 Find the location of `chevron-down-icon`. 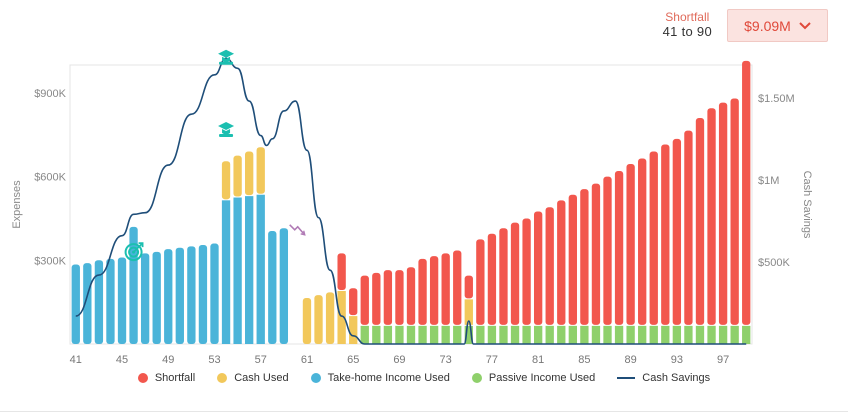

chevron-down-icon is located at coordinates (805, 25).